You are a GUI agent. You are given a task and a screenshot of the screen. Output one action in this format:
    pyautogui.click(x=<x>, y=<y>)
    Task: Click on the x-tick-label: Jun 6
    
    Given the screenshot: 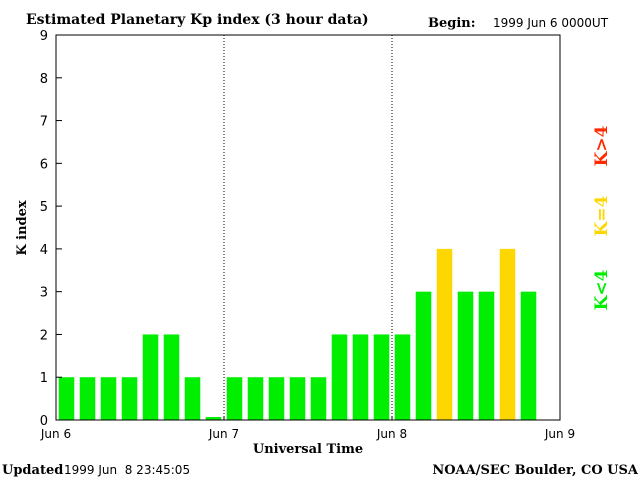 What is the action you would take?
    pyautogui.click(x=55, y=434)
    